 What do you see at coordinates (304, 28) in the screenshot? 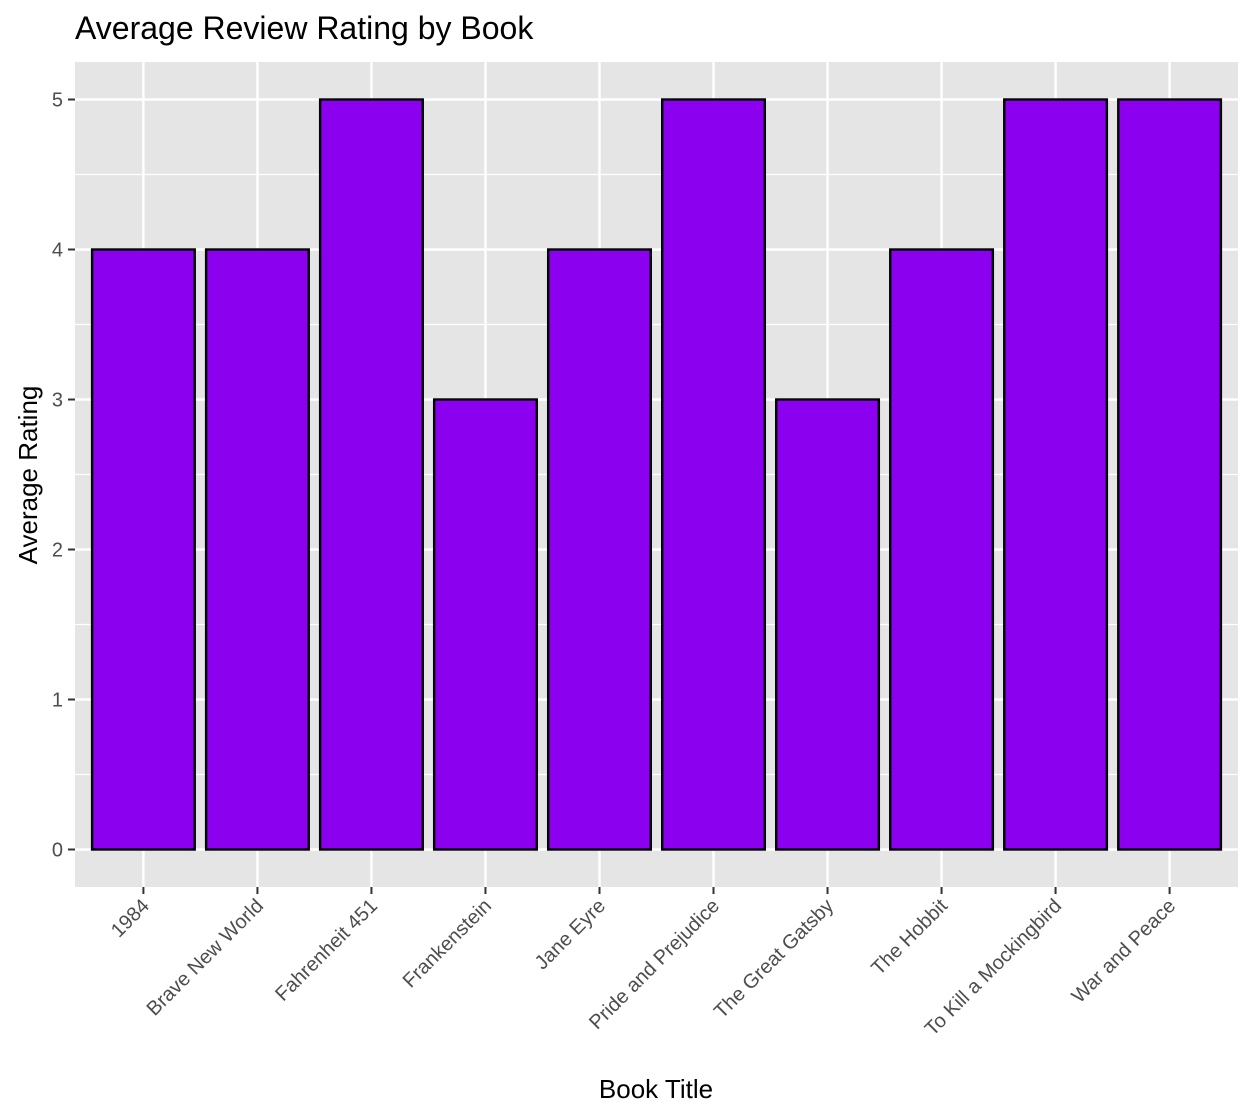
I see `chart-title: Average Review Rating by Book` at bounding box center [304, 28].